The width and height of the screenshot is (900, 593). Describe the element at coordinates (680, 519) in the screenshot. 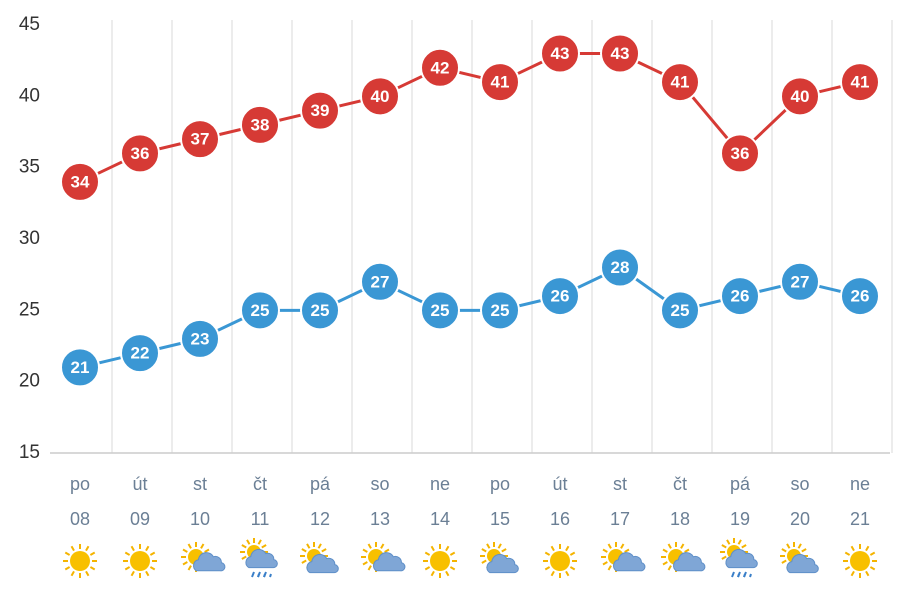

I see `date-label: 18` at that location.